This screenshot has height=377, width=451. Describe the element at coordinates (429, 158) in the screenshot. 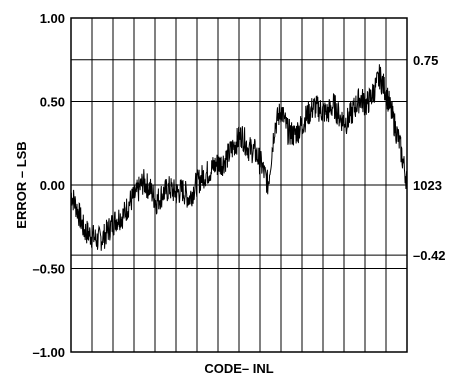

I see `annotations: 0.75 1023 –0.42` at that location.